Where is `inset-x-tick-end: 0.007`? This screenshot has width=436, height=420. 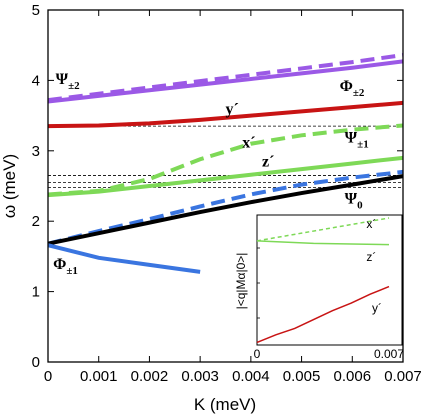 inset-x-tick-end: 0.007 is located at coordinates (389, 354).